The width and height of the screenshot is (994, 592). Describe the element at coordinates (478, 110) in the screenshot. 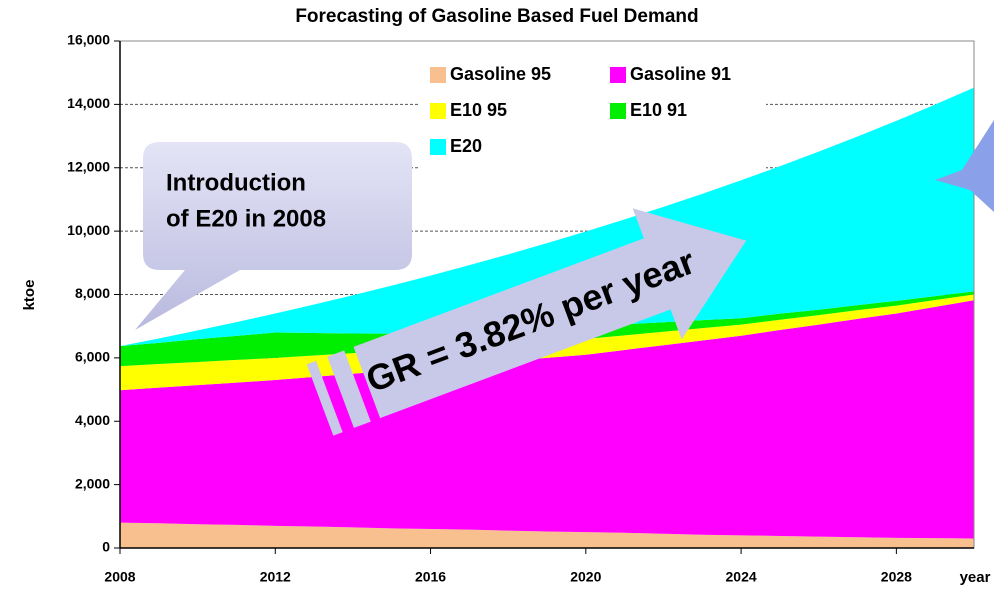

I see `legend-label: E10 95` at that location.